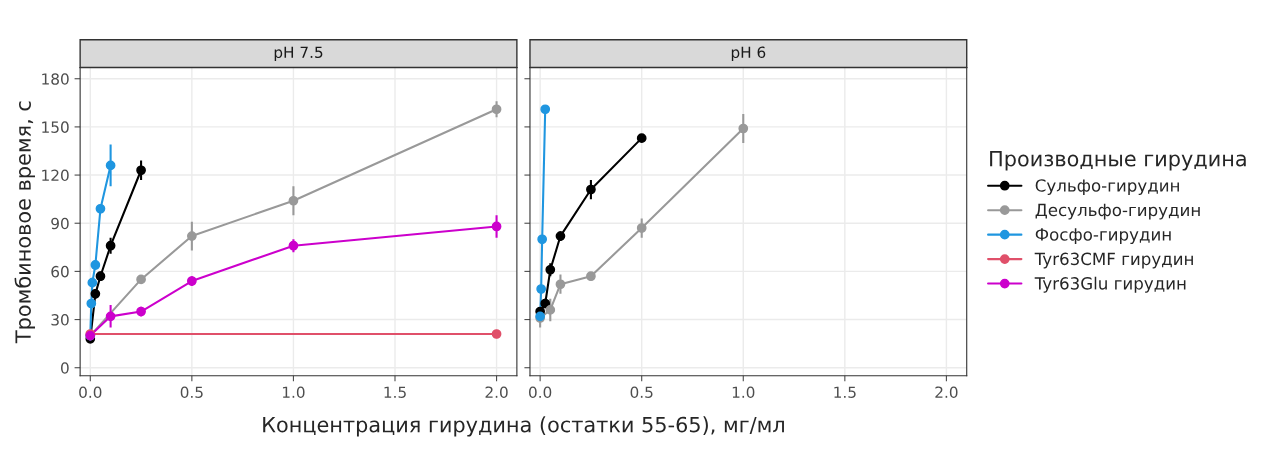  What do you see at coordinates (24, 222) in the screenshot?
I see `y-axis-title: Тромбиновое время, с` at bounding box center [24, 222].